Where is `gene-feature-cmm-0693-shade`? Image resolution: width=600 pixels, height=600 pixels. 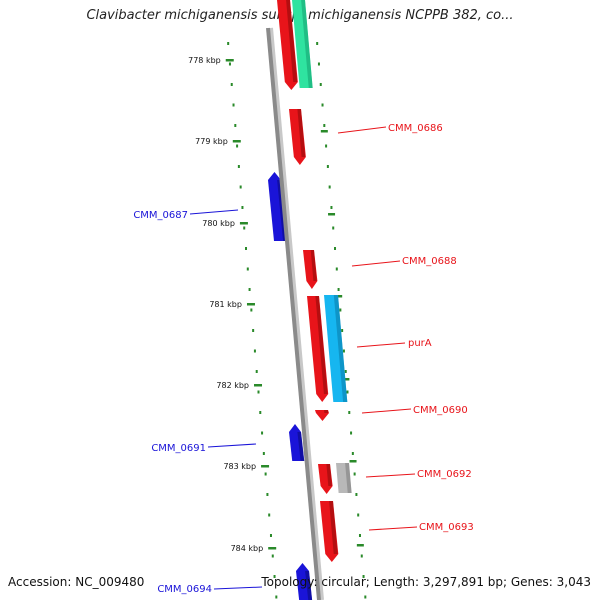 gene-feature-cmm-0693-shade is located at coordinates (333, 527).